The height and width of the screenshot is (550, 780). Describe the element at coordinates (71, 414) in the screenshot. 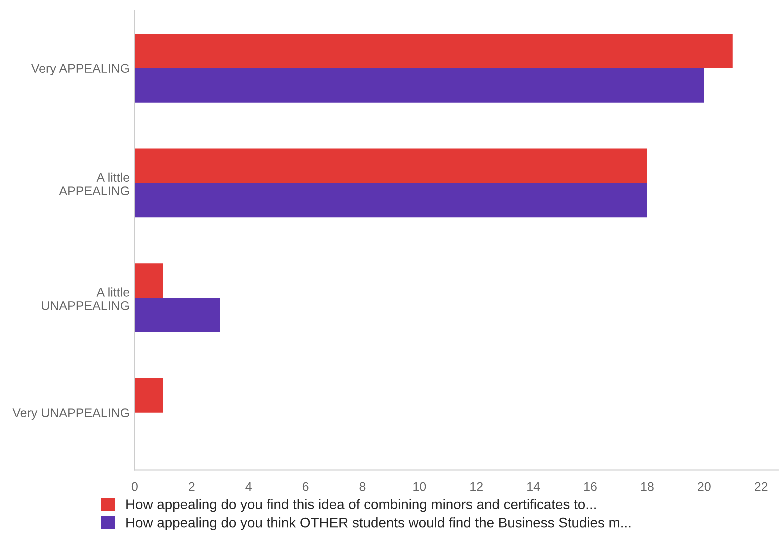

I see `y-tick-label: Very UNAPPEALING` at that location.